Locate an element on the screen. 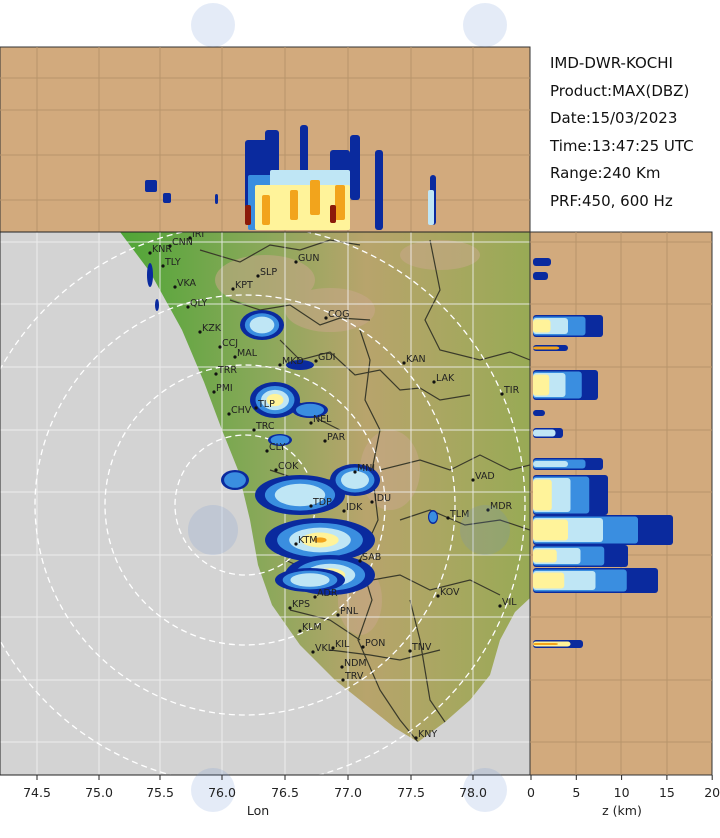 Image resolution: width=720 pixels, height=838 pixels. city-label-lak: LAK is located at coordinates (445, 378).